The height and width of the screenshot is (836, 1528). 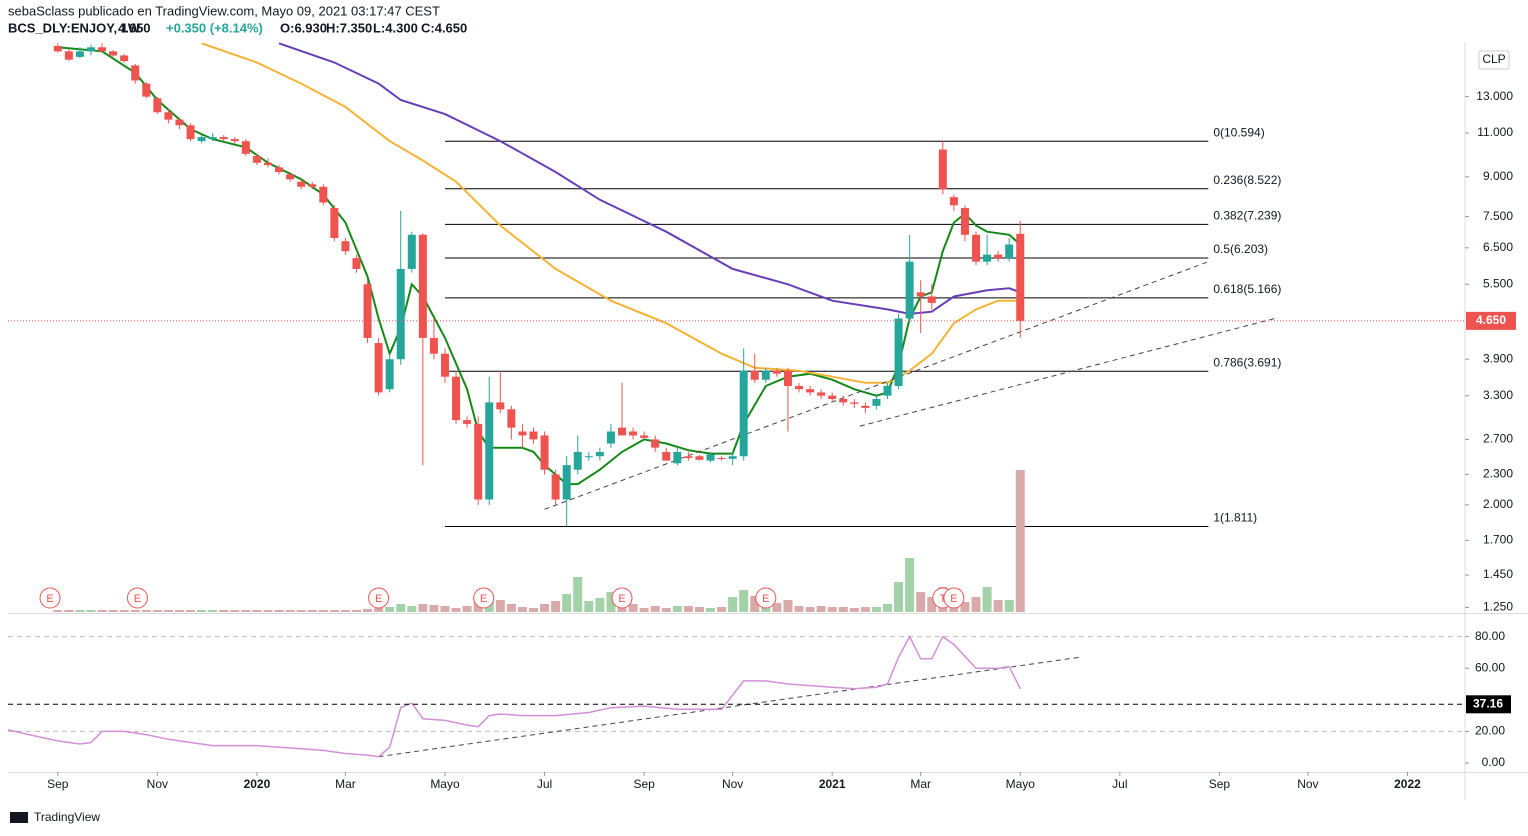 What do you see at coordinates (445, 784) in the screenshot?
I see `x-tick-label: Mayo` at bounding box center [445, 784].